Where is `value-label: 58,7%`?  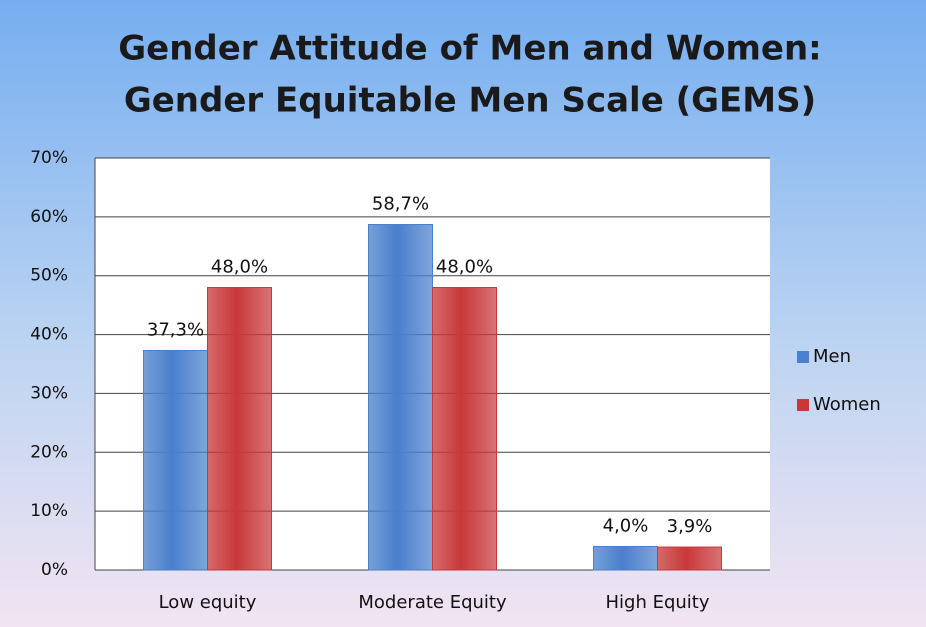 value-label: 58,7% is located at coordinates (400, 204).